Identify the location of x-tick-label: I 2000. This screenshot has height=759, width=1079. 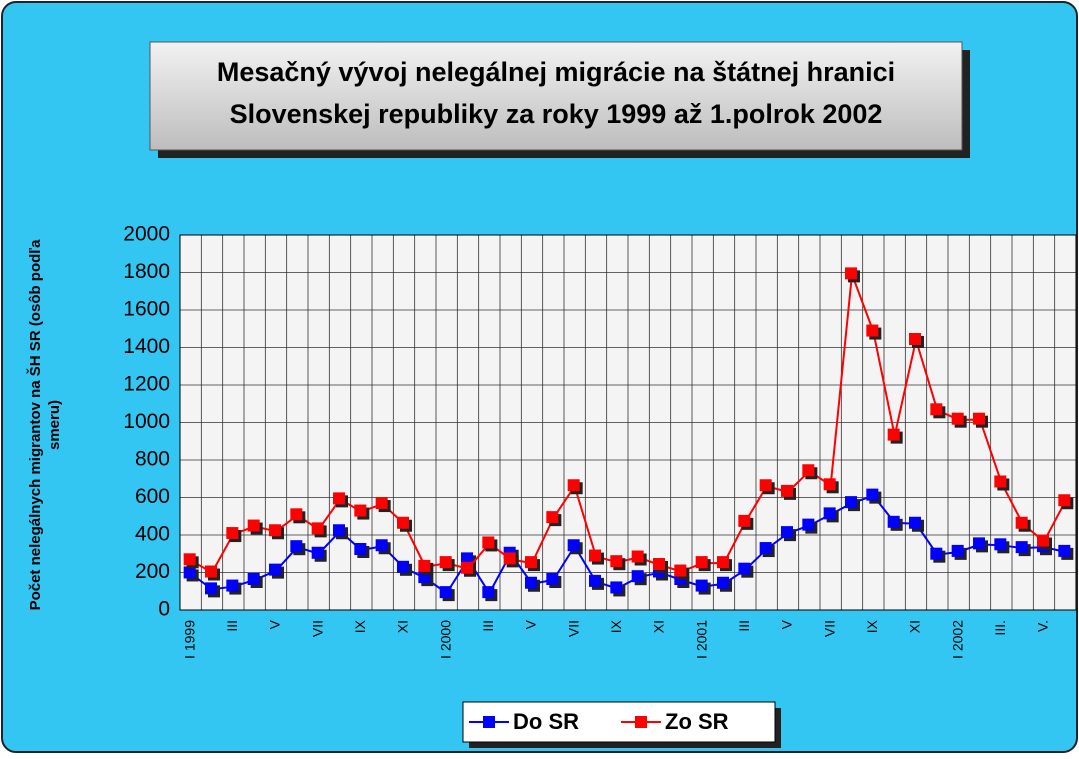
(445, 639).